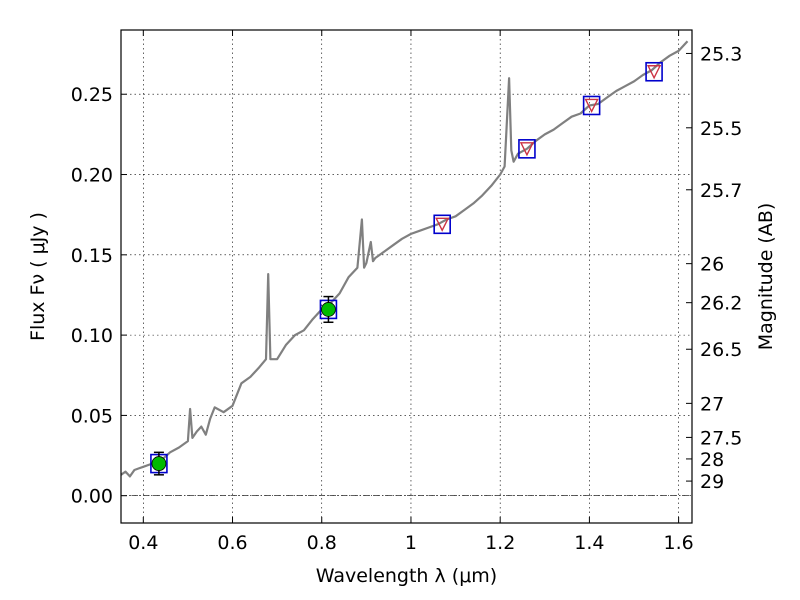 The height and width of the screenshot is (600, 800). I want to click on mag-tick-label: 28, so click(712, 460).